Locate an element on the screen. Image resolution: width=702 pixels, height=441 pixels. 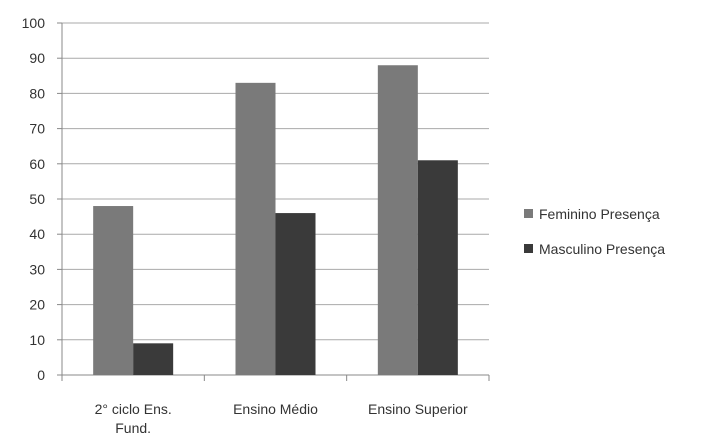
x-tick-label: Ensino Superior is located at coordinates (418, 409).